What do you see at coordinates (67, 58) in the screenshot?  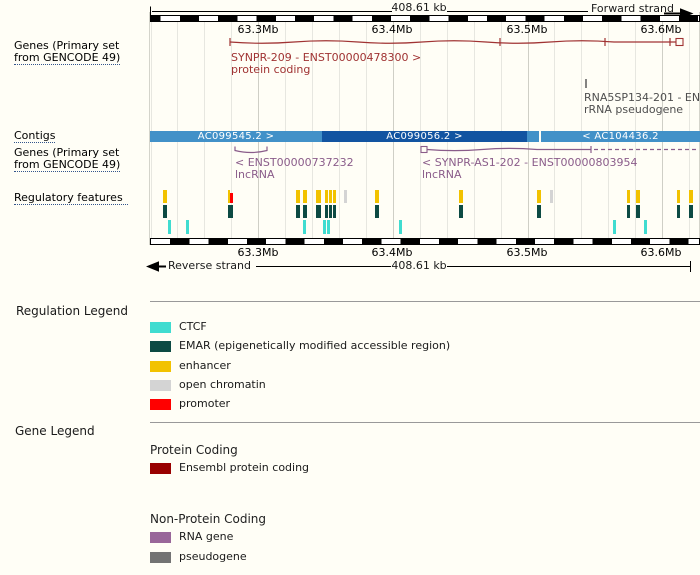 I see `track-label-genes-forward-line2: from GENCODE 49)` at bounding box center [67, 58].